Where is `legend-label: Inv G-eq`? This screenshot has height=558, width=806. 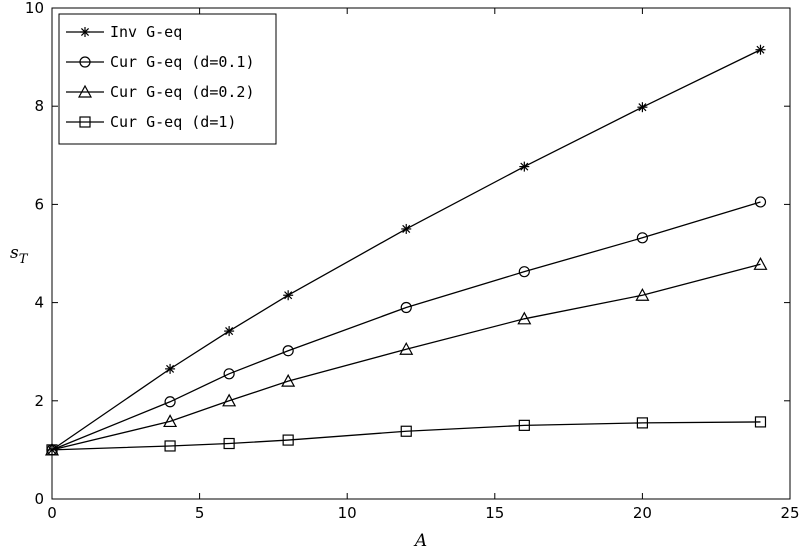
legend-label: Inv G-eq is located at coordinates (146, 32).